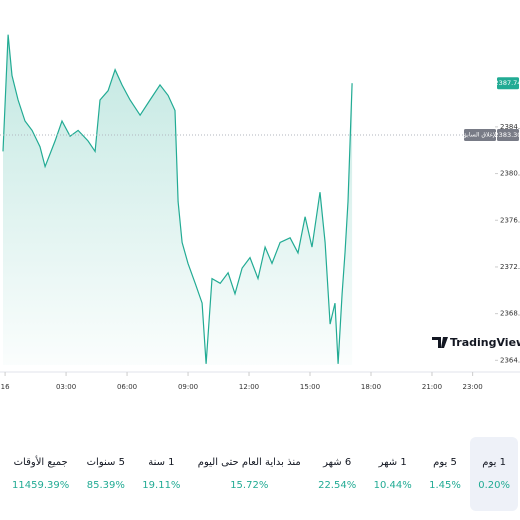 The image size is (520, 520). I want to click on period-change: 85.39%, so click(105, 485).